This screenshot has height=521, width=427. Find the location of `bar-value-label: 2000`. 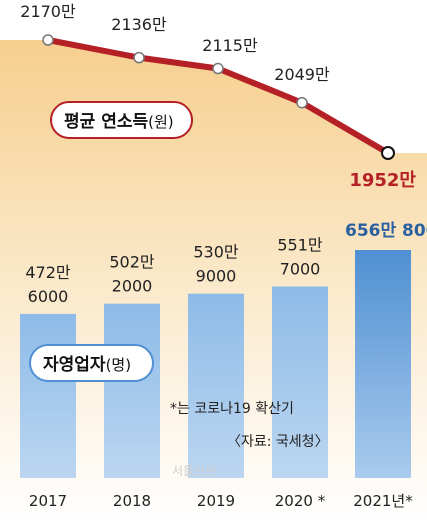

bar-value-label: 2000 is located at coordinates (132, 286).